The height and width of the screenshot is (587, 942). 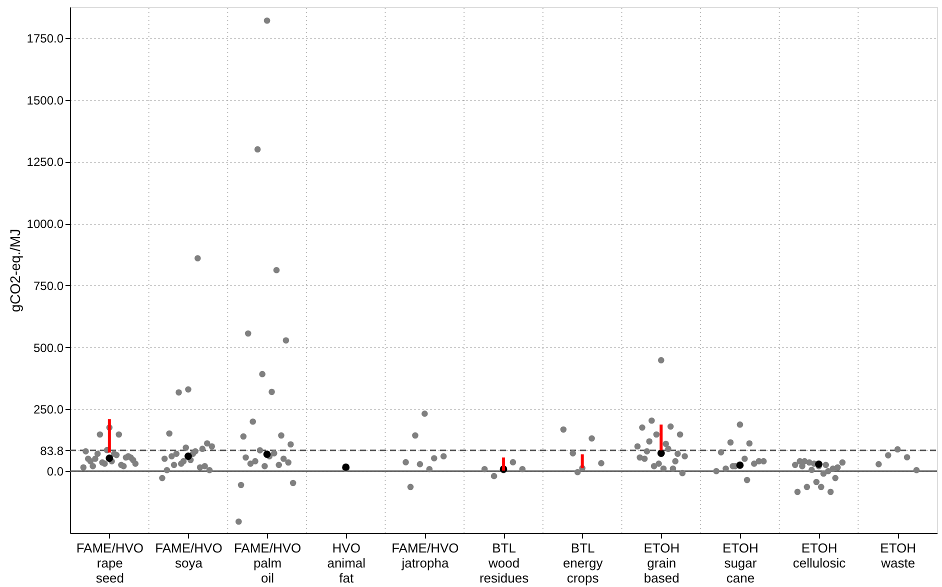 What do you see at coordinates (14, 270) in the screenshot?
I see `y-axis-title: gCO2-eq./MJ` at bounding box center [14, 270].